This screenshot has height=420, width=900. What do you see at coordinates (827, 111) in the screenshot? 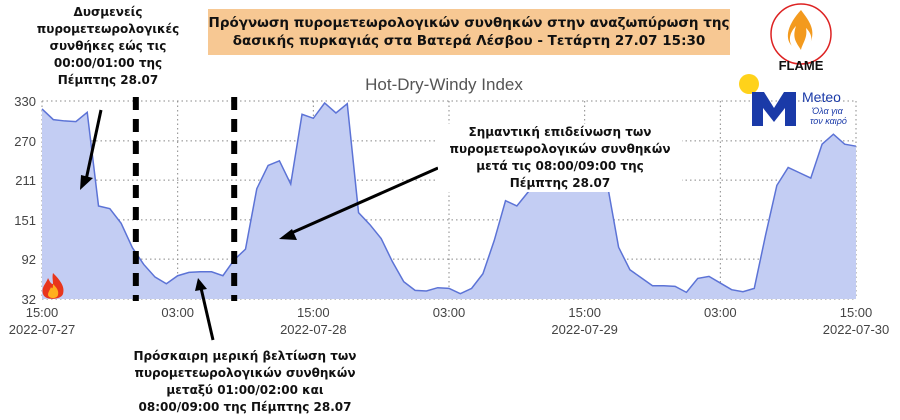
I see `meteo-slogan-1: Όλα για` at bounding box center [827, 111].